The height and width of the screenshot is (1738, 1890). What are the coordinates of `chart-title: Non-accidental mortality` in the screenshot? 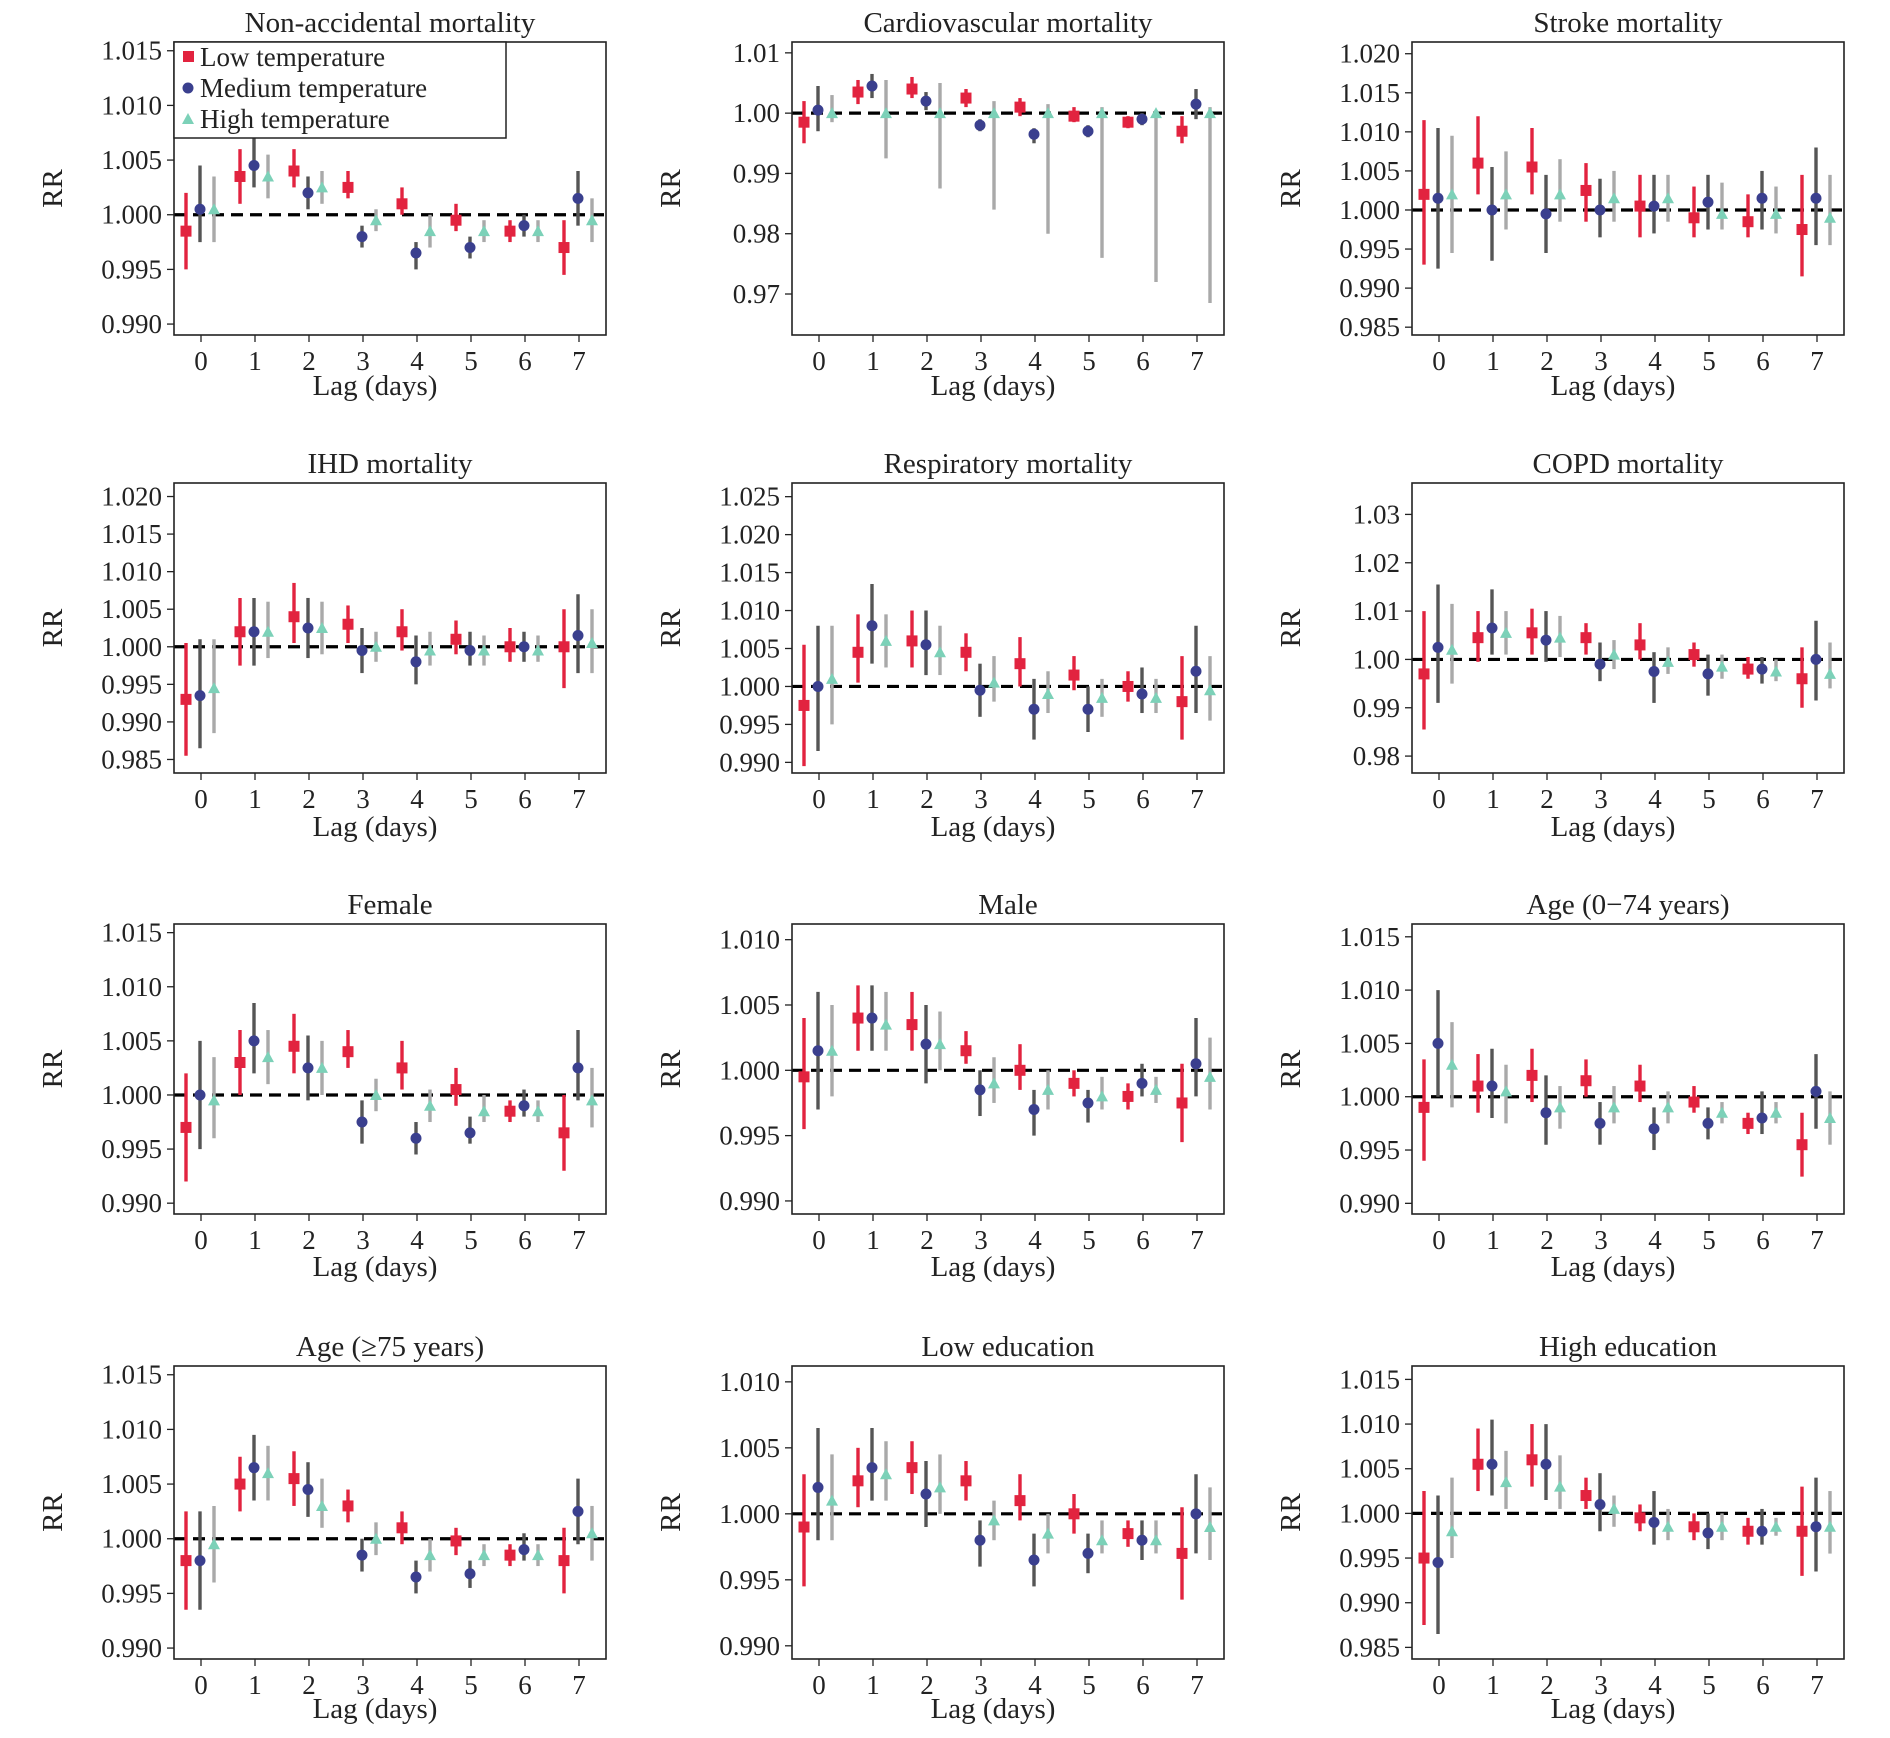 It's located at (390, 23).